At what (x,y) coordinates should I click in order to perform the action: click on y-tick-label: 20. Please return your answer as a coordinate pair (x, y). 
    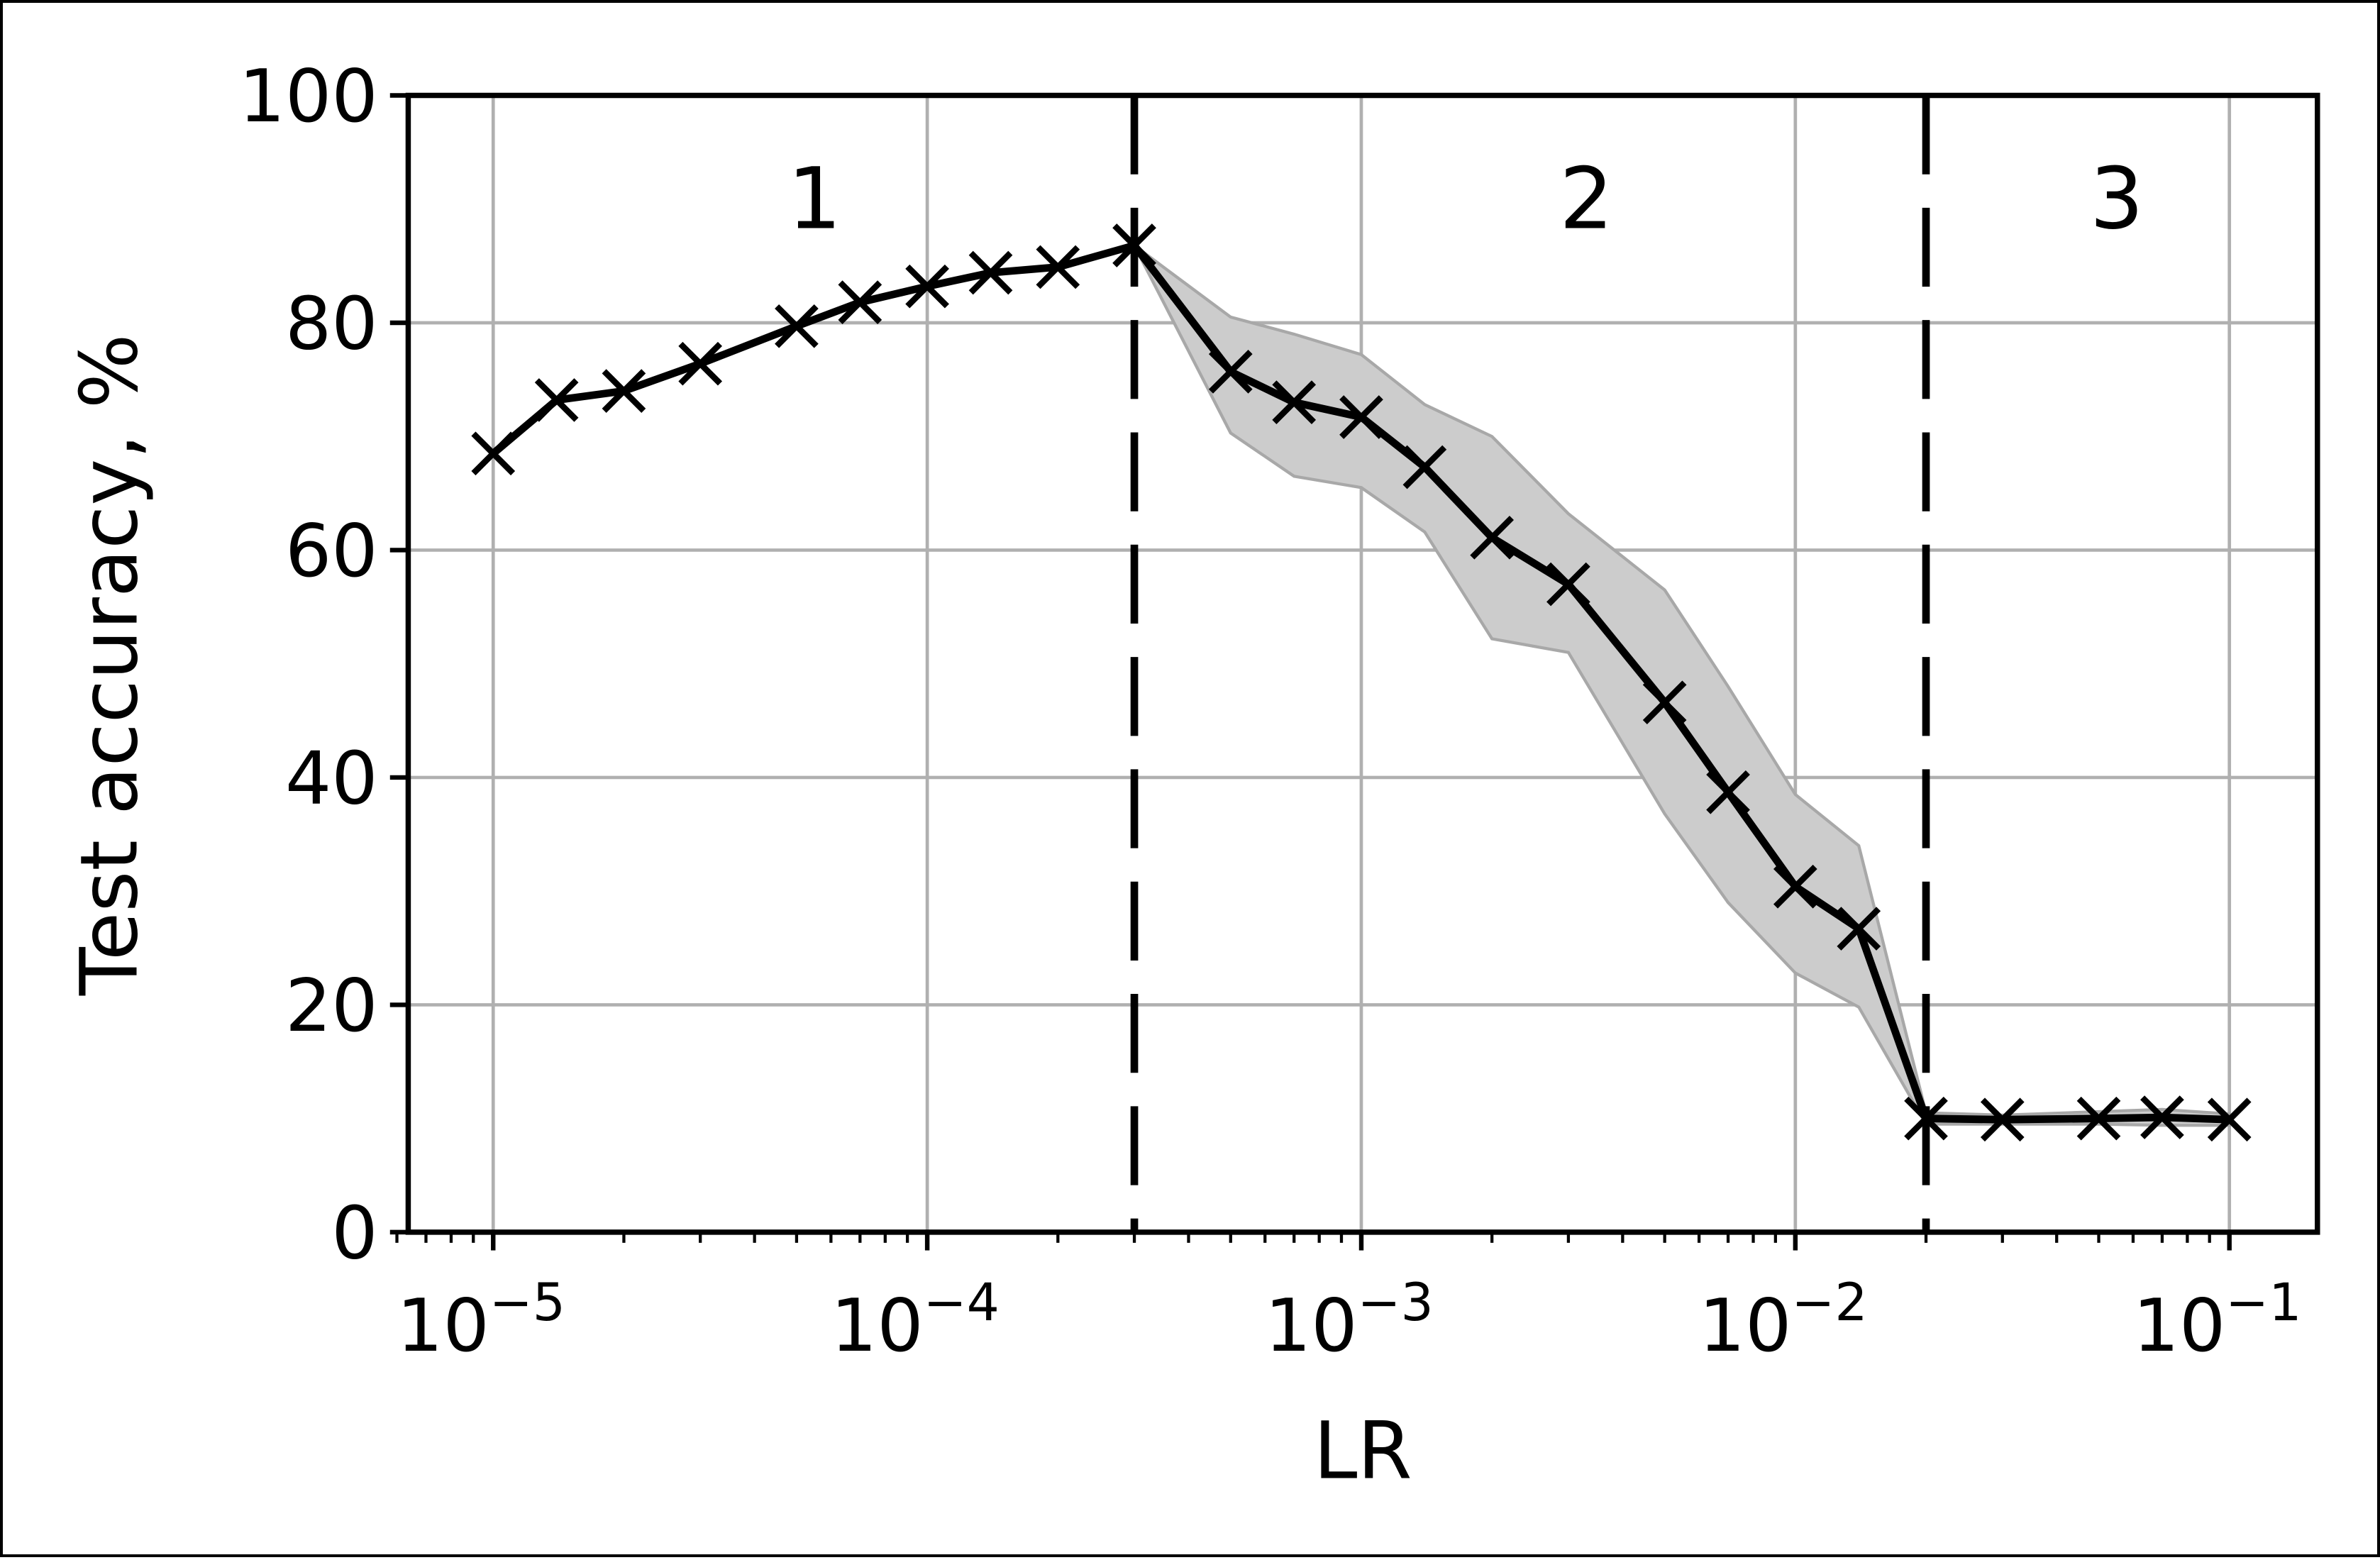
    Looking at the image, I should click on (331, 1006).